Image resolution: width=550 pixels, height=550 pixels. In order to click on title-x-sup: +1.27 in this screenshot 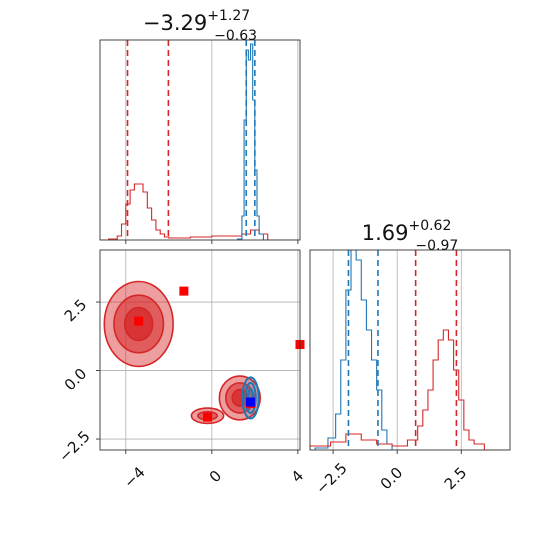, I will do `click(228, 16)`.